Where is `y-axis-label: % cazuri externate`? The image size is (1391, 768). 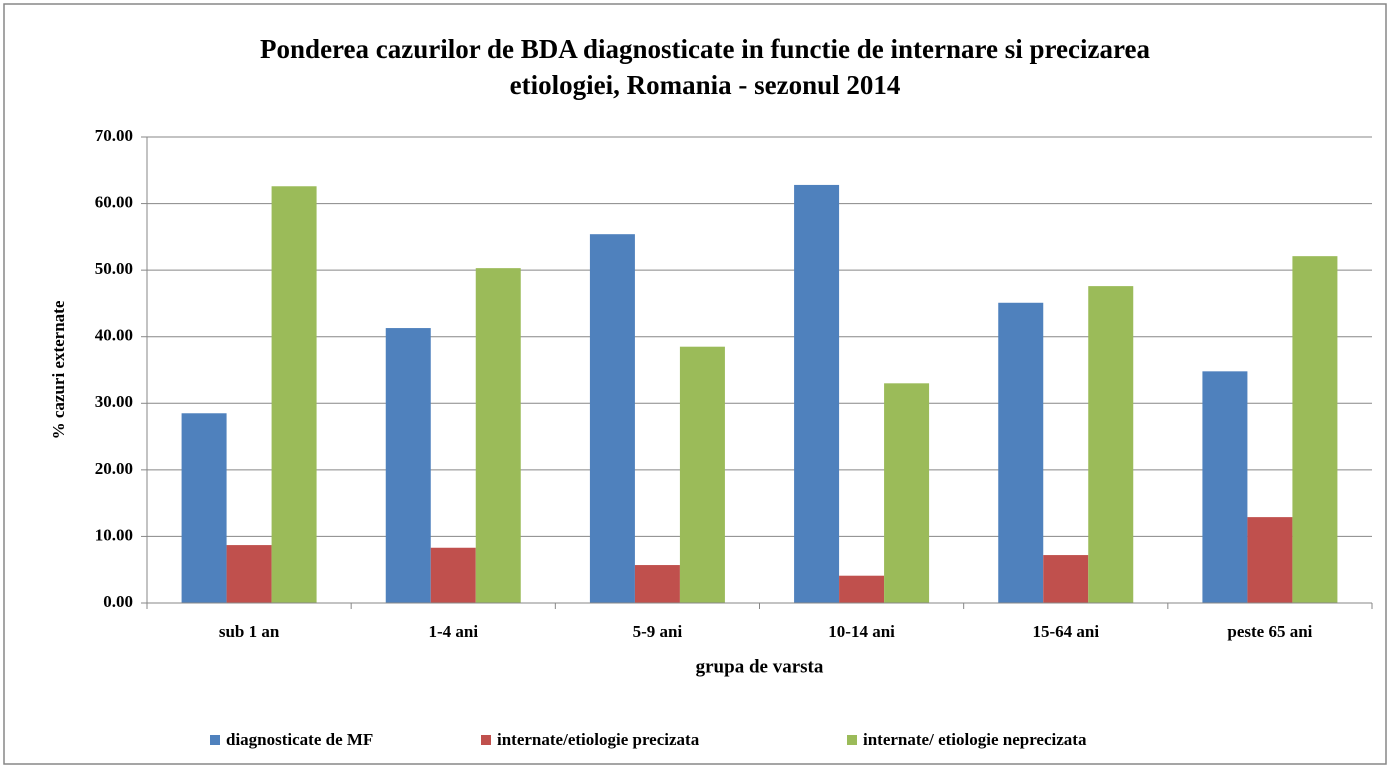 y-axis-label: % cazuri externate is located at coordinates (58, 369).